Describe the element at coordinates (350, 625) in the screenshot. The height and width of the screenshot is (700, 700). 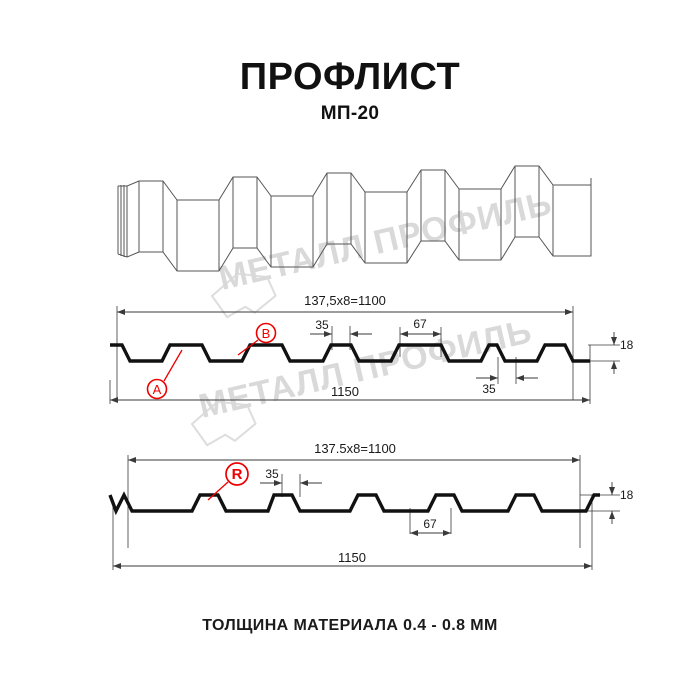
I see `thickness-note: ТОЛЩИНА МАТЕРИАЛА 0.4 - 0.8 ММ` at that location.